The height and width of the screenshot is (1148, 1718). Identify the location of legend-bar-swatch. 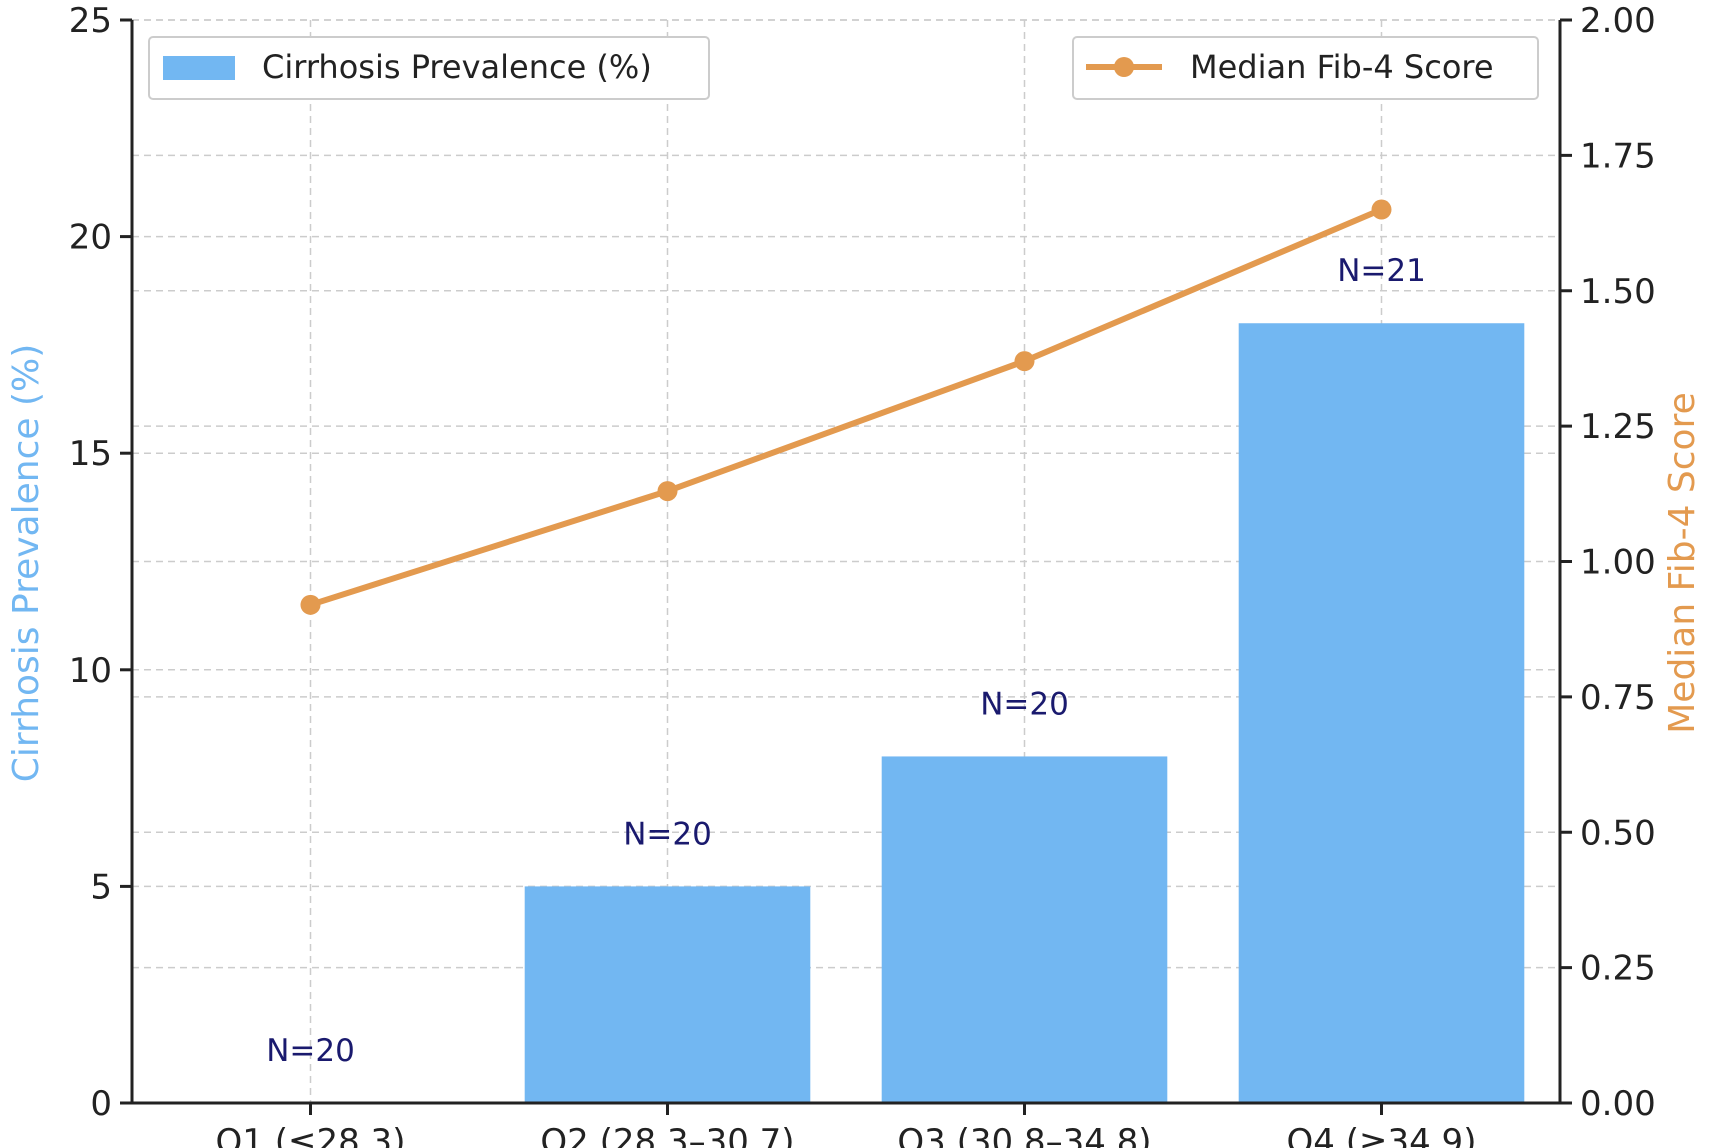
(199, 68).